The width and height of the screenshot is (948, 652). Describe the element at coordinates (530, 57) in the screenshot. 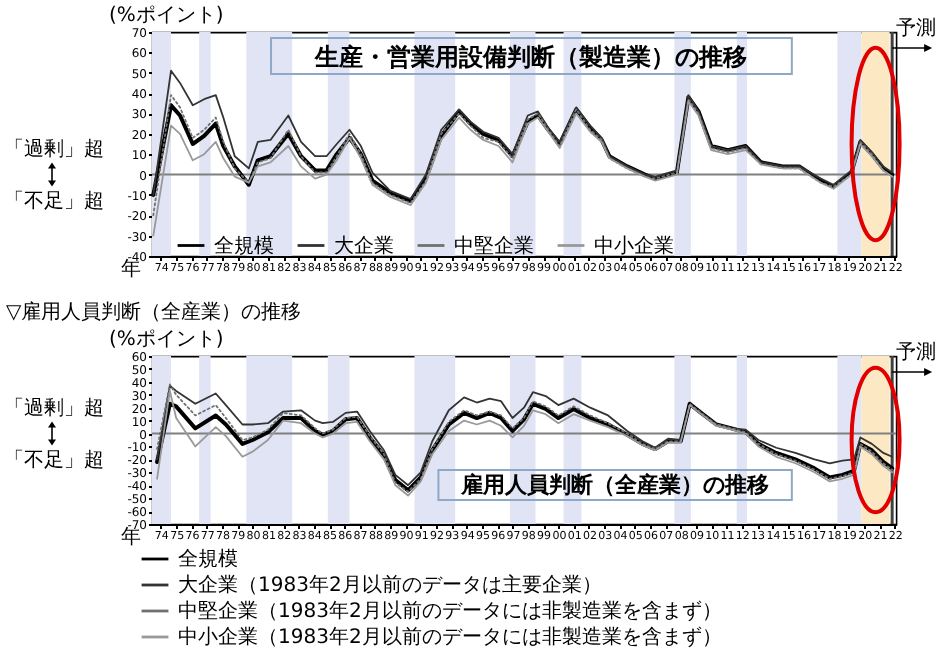

I see `text: 生産・営業用設備判断（製造業）の推移` at that location.